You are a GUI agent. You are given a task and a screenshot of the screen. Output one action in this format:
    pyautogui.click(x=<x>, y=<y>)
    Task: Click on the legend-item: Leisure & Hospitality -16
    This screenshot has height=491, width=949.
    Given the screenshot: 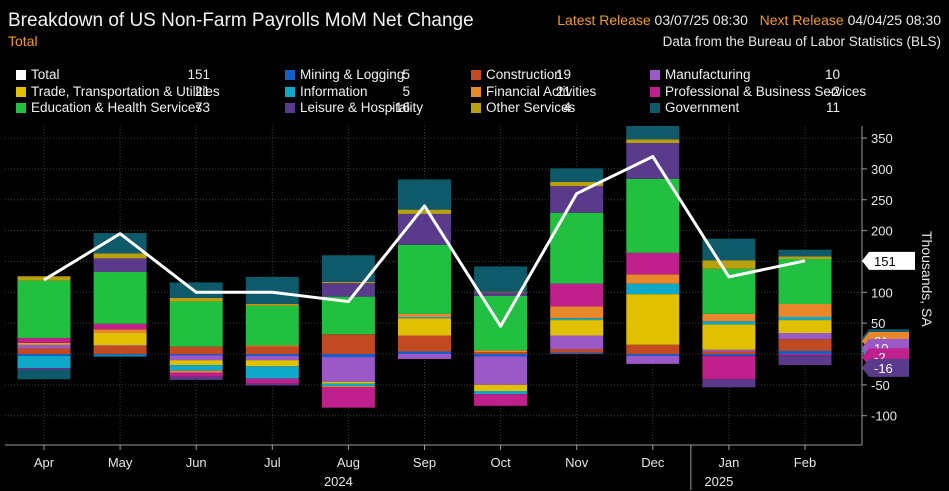 What is the action you would take?
    pyautogui.click(x=372, y=108)
    